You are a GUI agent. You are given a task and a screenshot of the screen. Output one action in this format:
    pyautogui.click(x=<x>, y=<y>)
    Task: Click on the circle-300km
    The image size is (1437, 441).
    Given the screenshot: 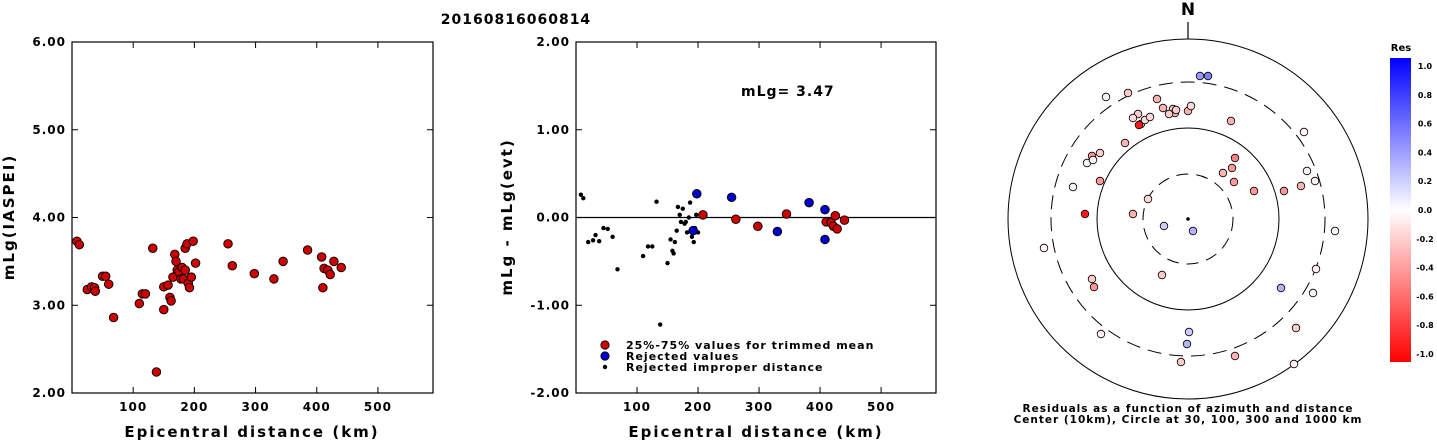 What is the action you would take?
    pyautogui.click(x=1188, y=219)
    